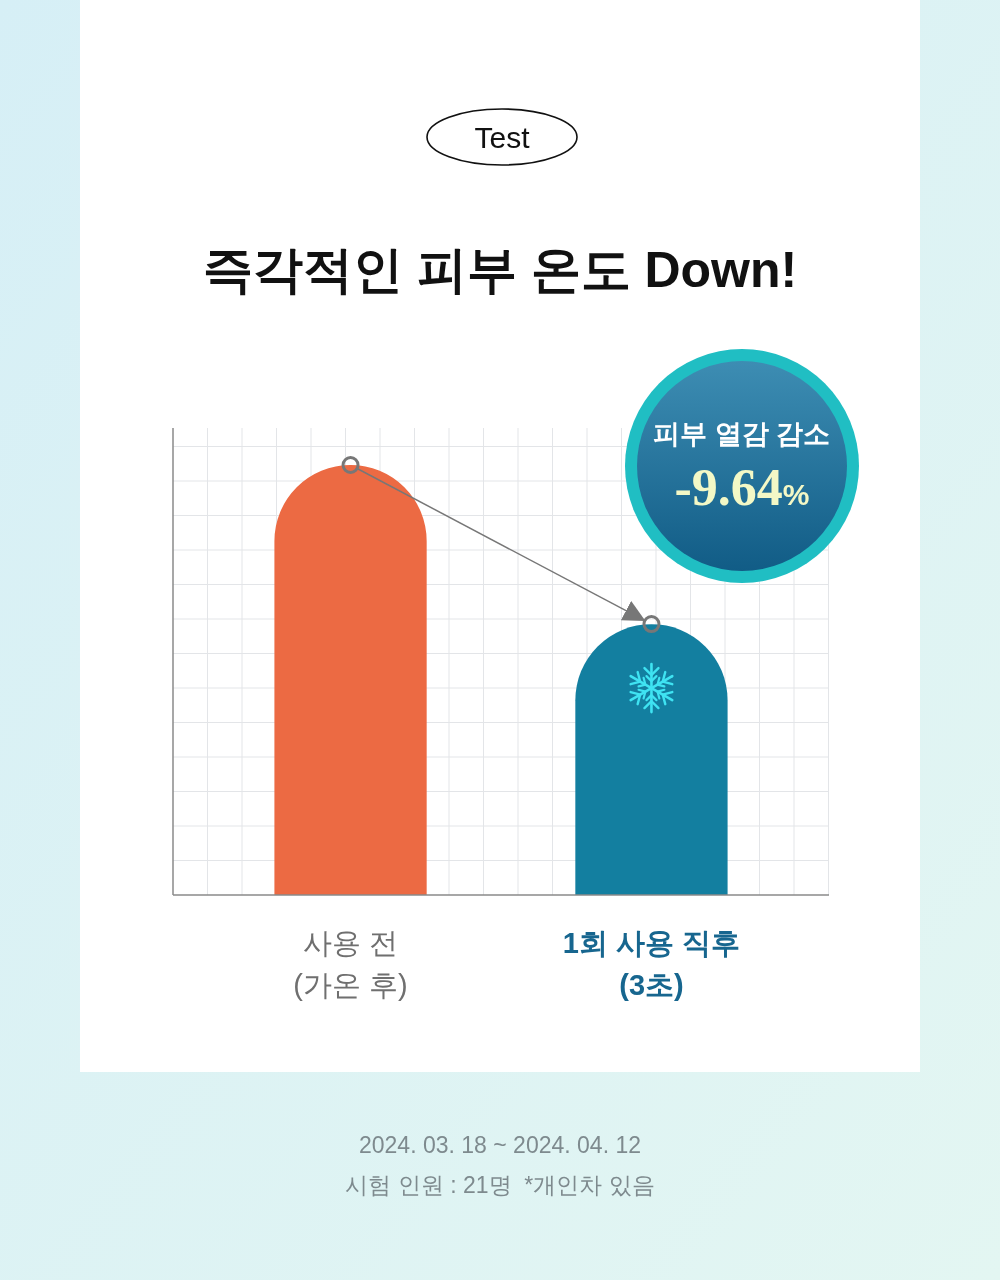 This screenshot has width=1000, height=1280. I want to click on text: 시험 인원 : 21명 *개인차 있음, so click(500, 1185).